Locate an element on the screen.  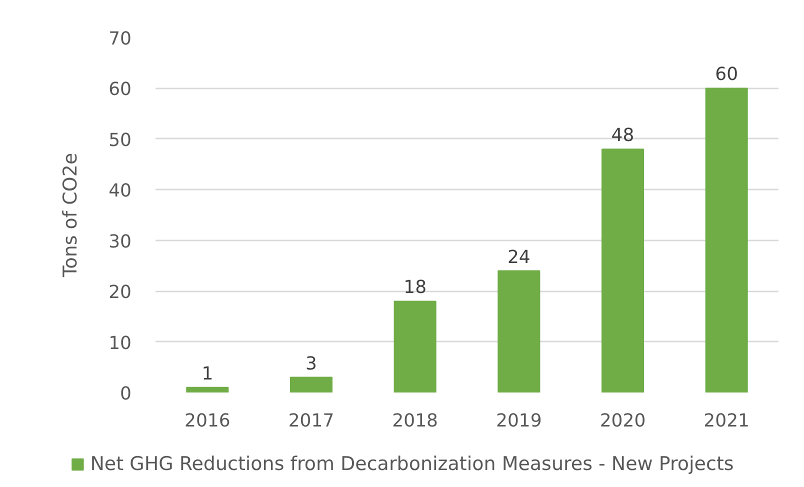
y-tick-label: 0 is located at coordinates (126, 394).